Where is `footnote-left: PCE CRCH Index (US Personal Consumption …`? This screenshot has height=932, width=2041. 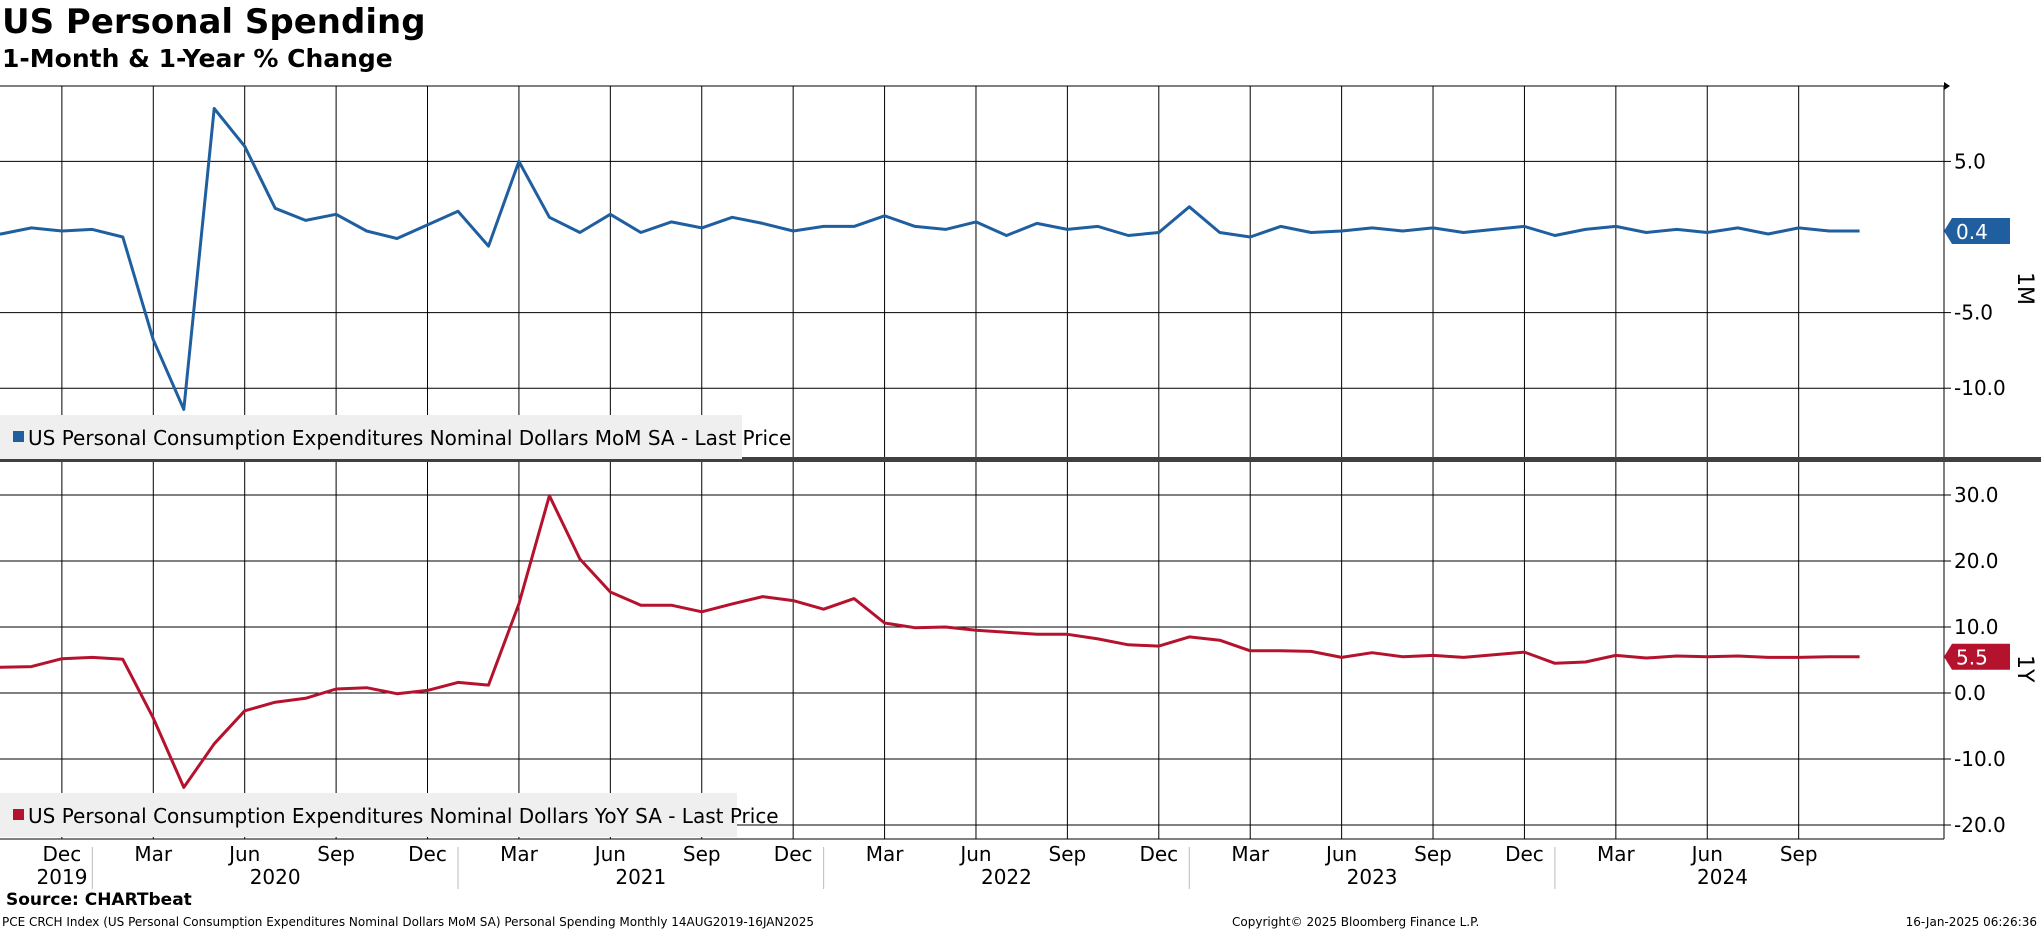
footnote-left: PCE CRCH Index (US Personal Consumption … is located at coordinates (408, 922).